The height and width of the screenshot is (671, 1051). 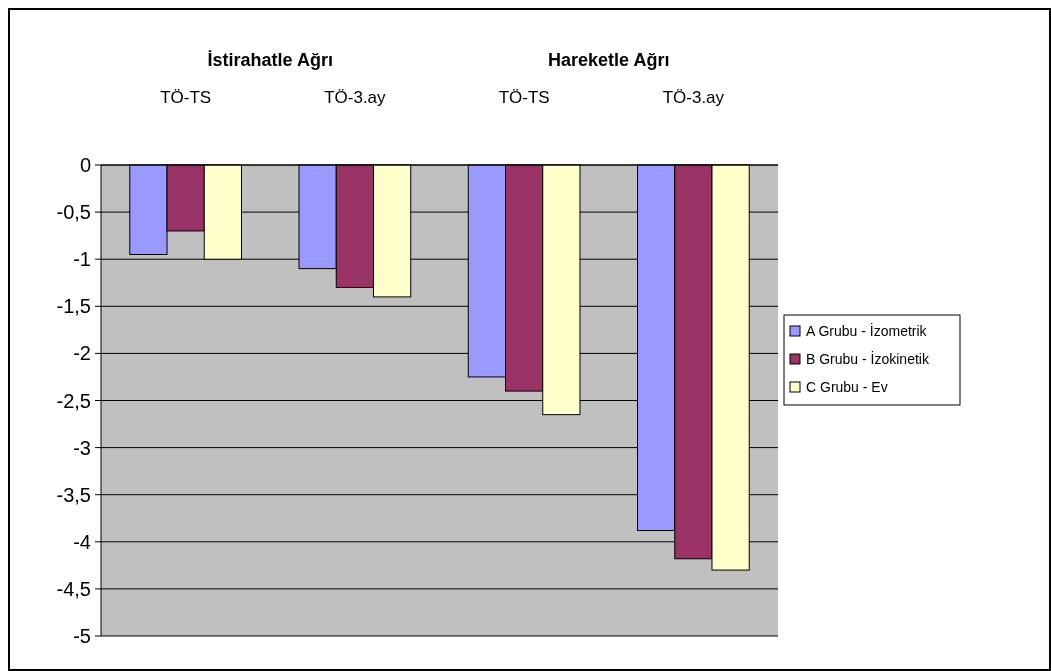 What do you see at coordinates (82, 353) in the screenshot?
I see `y-tick-label: -2` at bounding box center [82, 353].